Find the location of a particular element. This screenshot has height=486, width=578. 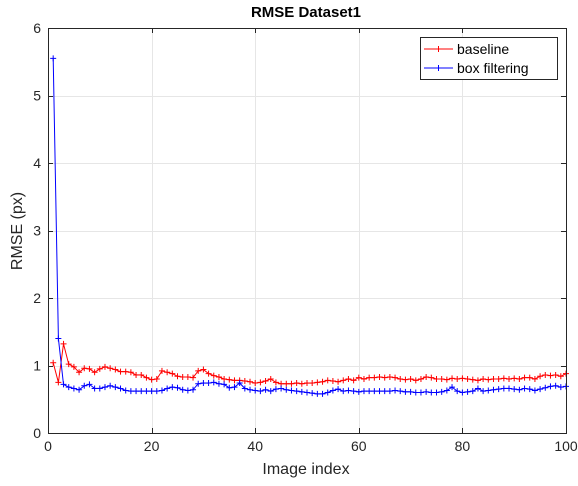

legend: baseline box filtering is located at coordinates (489, 58).